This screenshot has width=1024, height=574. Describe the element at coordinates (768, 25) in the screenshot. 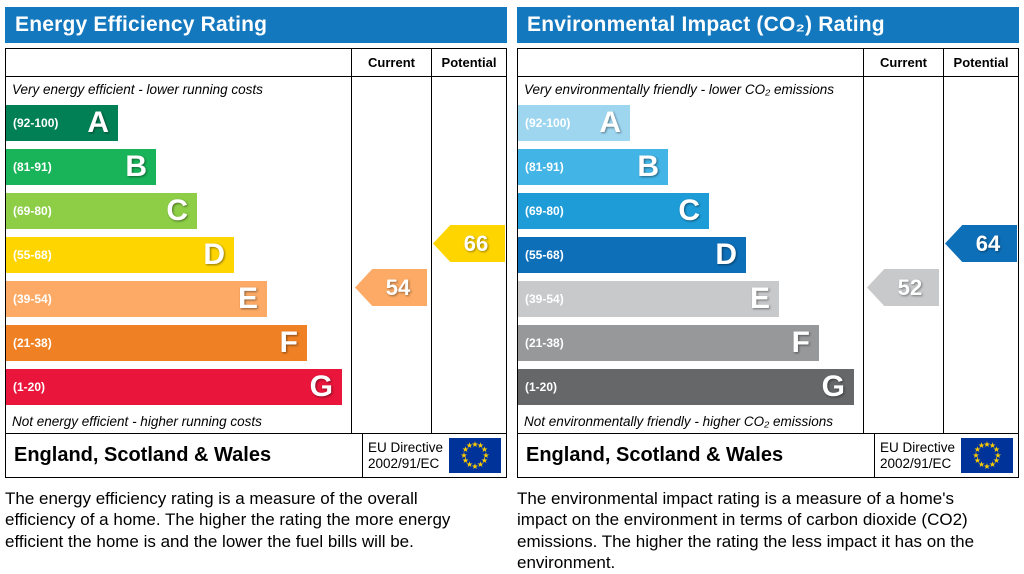

I see `environmental-impact-title: Environmental Impact (CO₂) Rating` at that location.